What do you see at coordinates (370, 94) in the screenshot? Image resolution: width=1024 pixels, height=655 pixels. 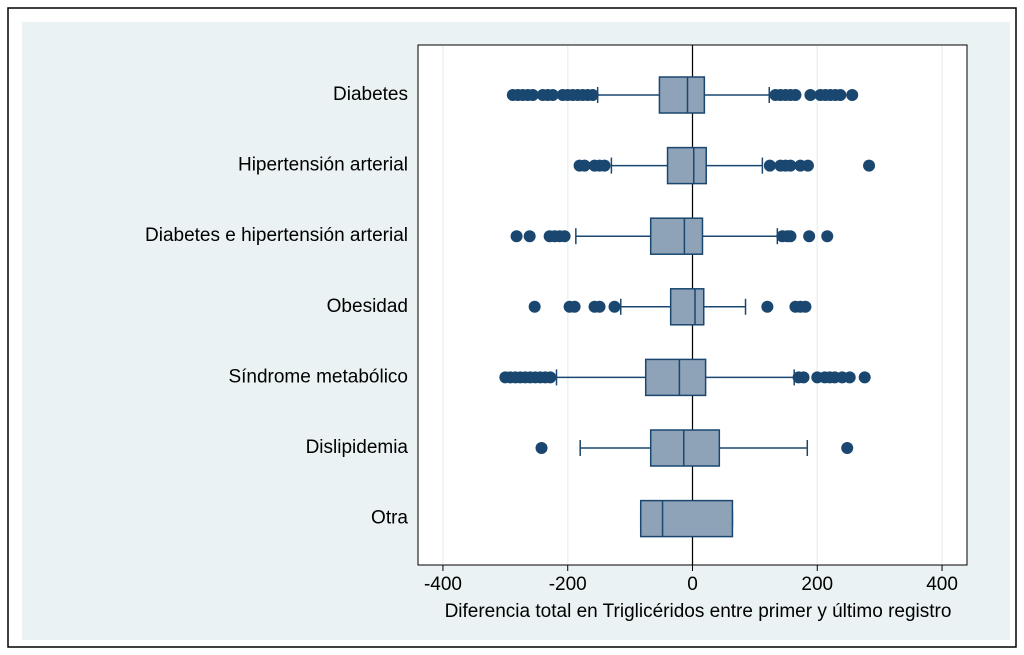 I see `category-label: Diabetes` at bounding box center [370, 94].